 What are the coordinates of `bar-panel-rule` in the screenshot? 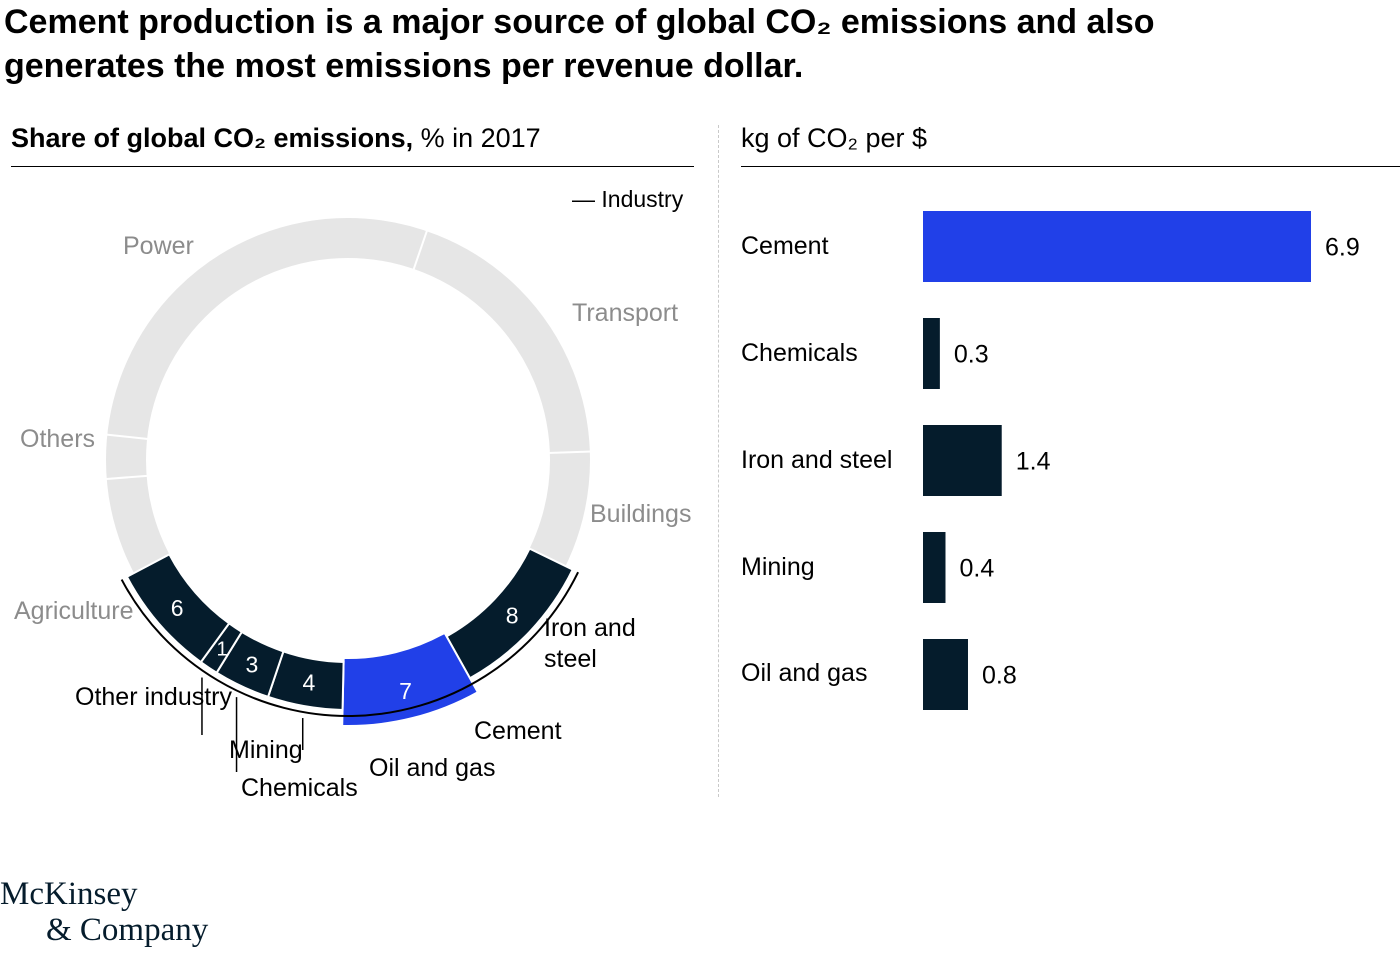 It's located at (1070, 166).